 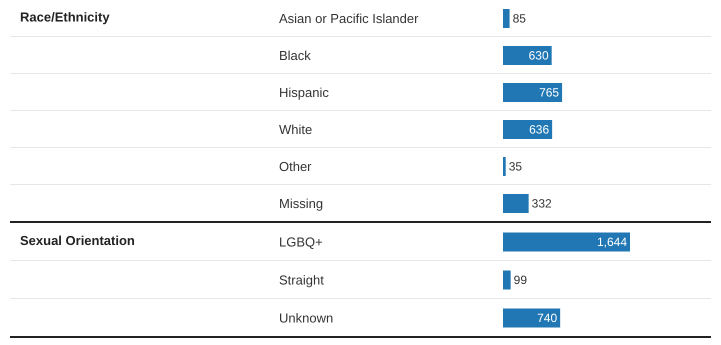 What do you see at coordinates (549, 93) in the screenshot?
I see `data-label: 765` at bounding box center [549, 93].